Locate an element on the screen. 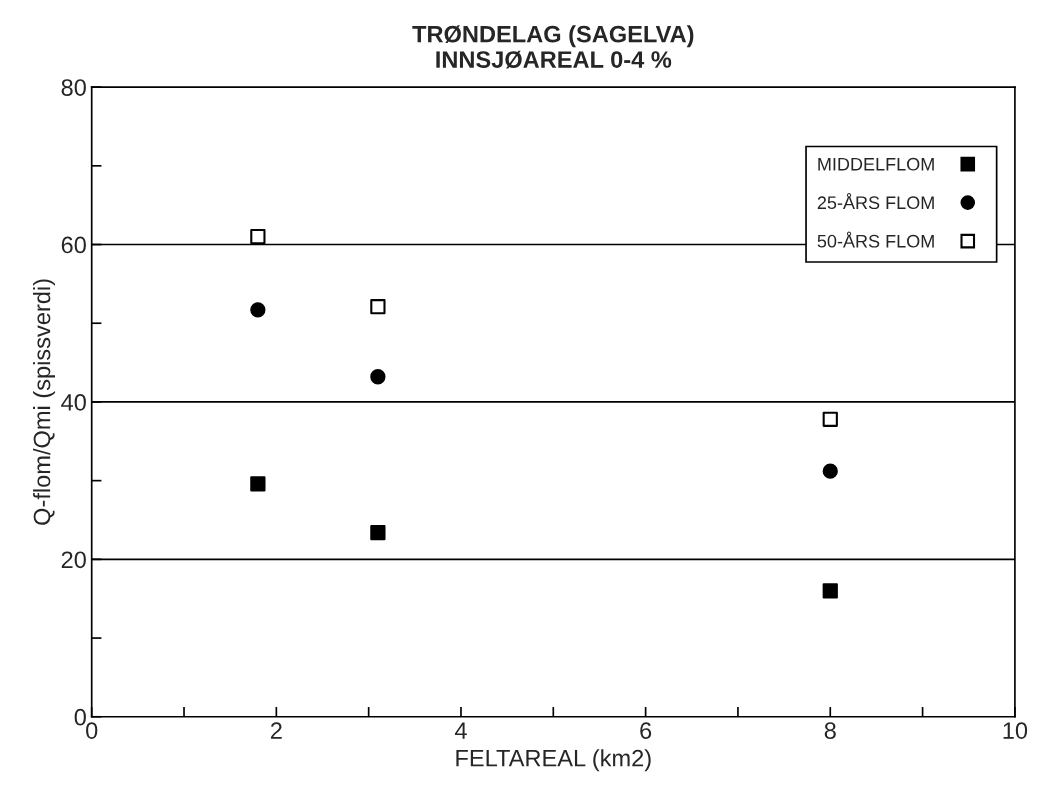 This screenshot has width=1042, height=792. chart-title: TRØNDELAG (SAGELVA) INNSJØAREAL 0-4 % is located at coordinates (553, 47).